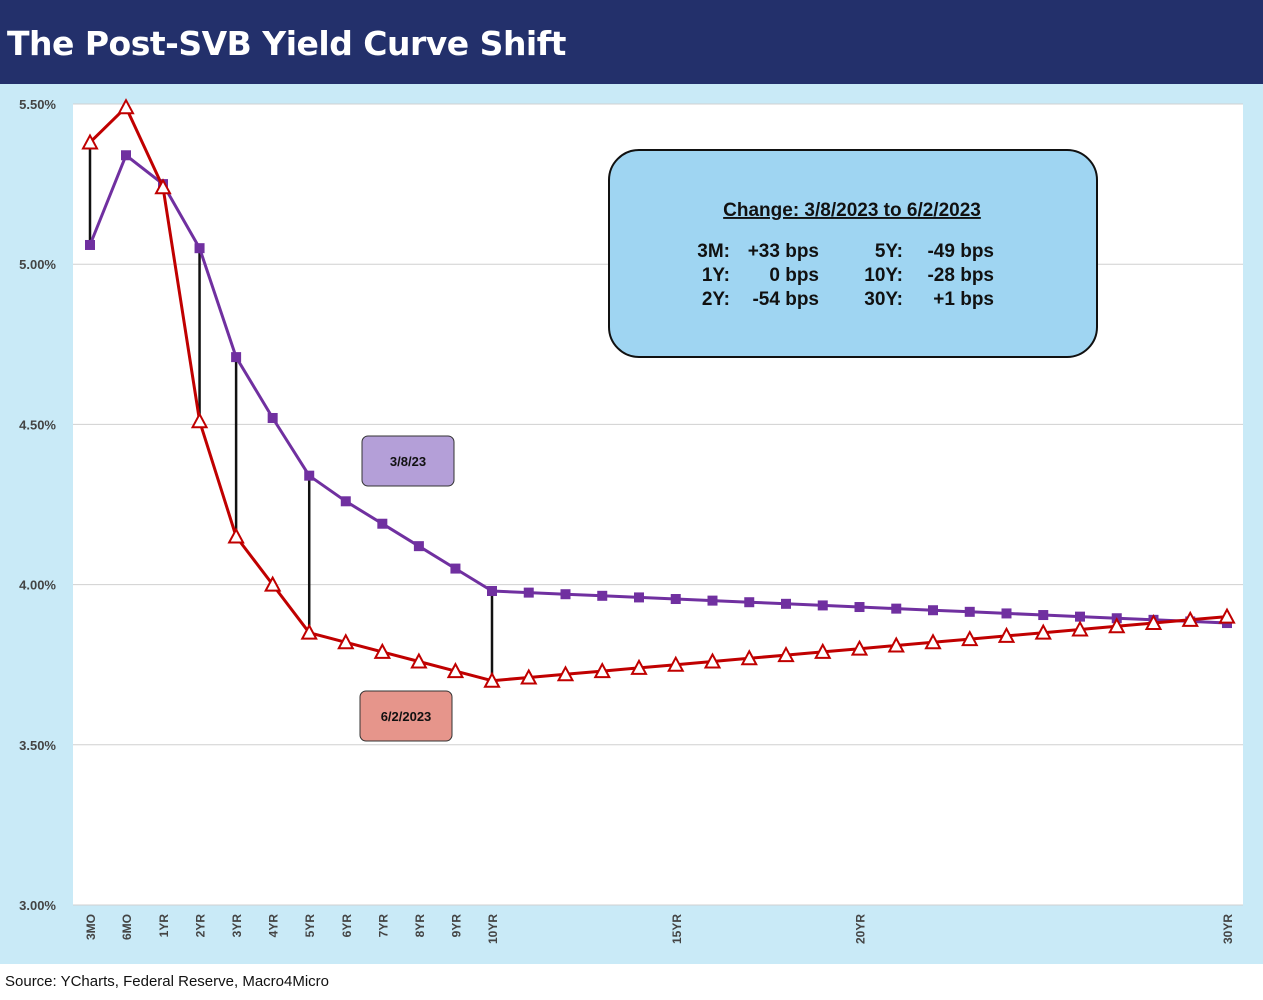 The width and height of the screenshot is (1263, 1000). I want to click on annotation-row-1-label-a: 3M:, so click(713, 251).